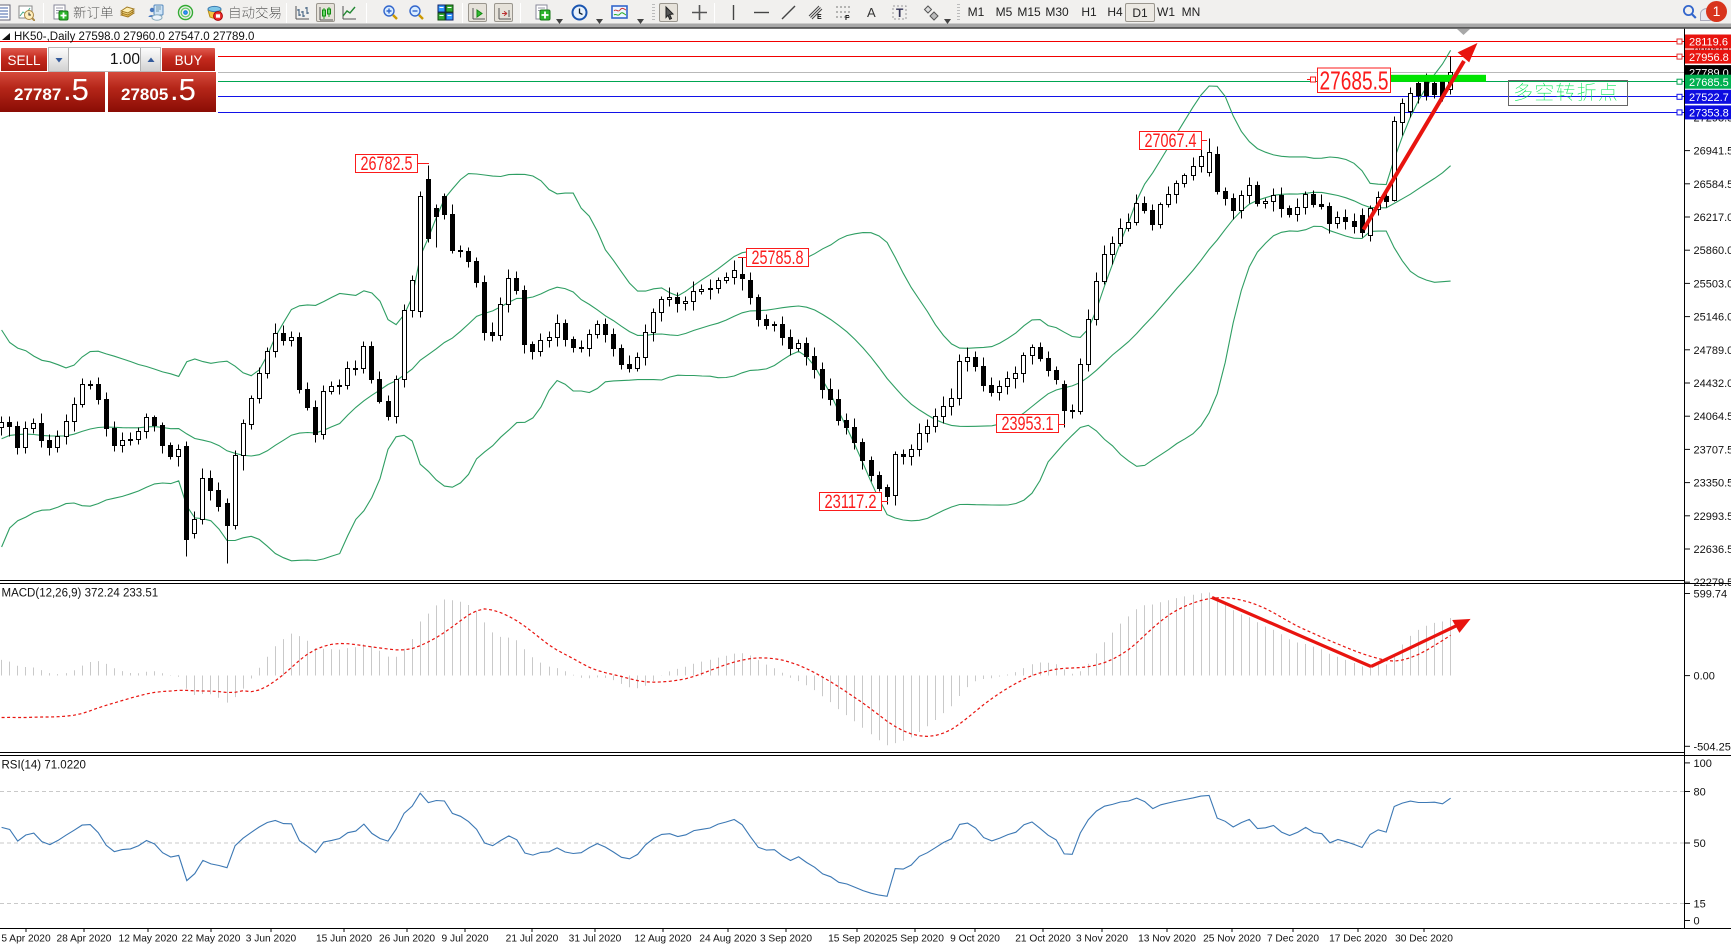  I want to click on svg-text: 15 Sep 2020, so click(857, 939).